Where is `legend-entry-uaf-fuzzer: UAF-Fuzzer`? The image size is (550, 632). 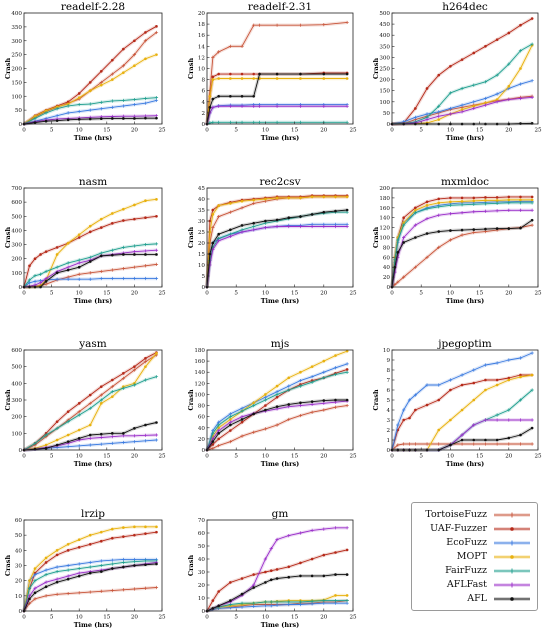
legend-entry-uaf-fuzzer: UAF-Fuzzer is located at coordinates (475, 529).